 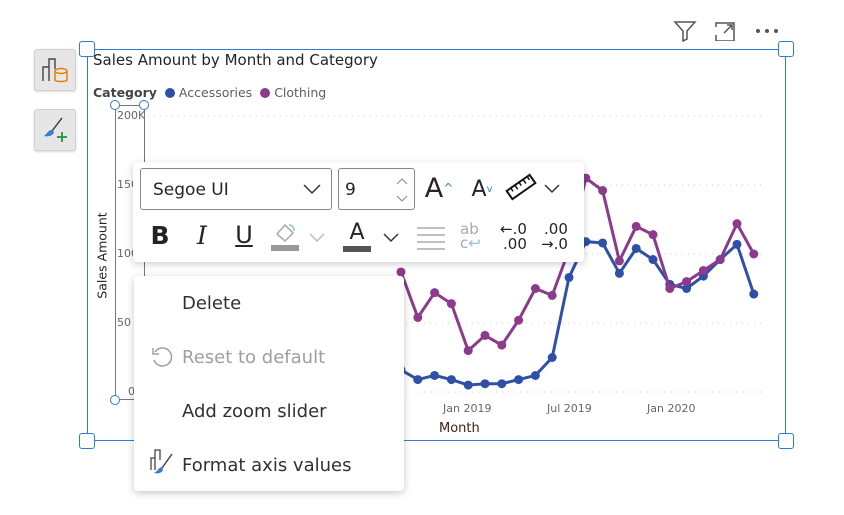 I want to click on build-visual-icon, so click(x=55, y=70).